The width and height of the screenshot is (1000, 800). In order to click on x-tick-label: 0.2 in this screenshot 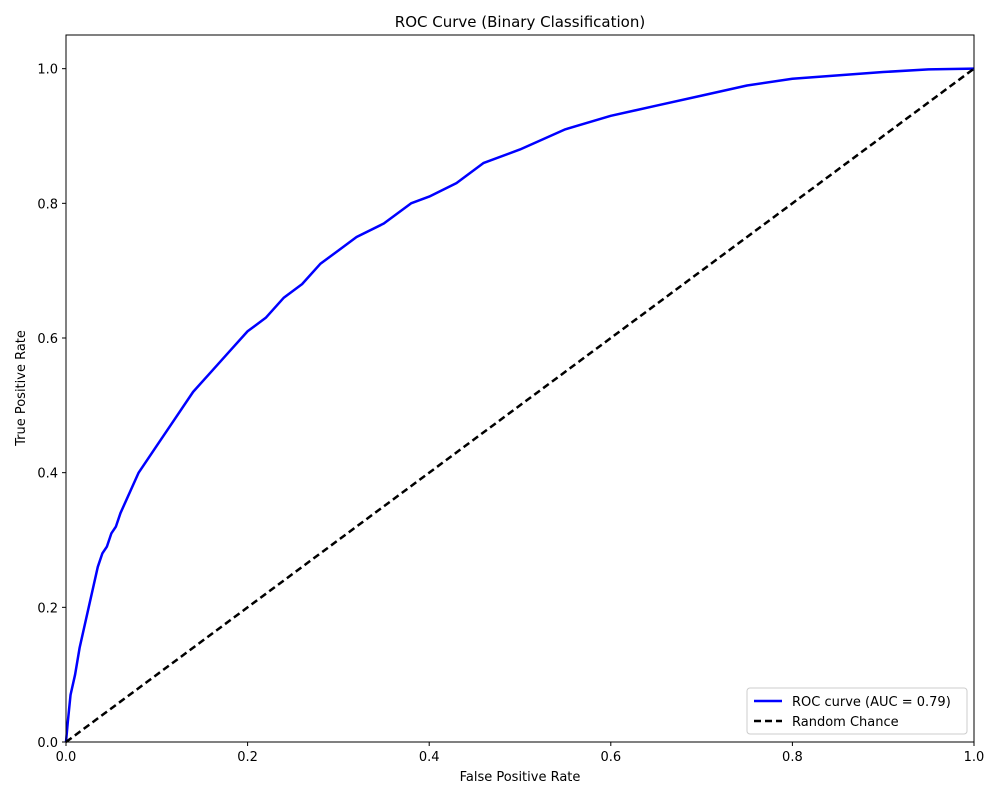, I will do `click(247, 757)`.